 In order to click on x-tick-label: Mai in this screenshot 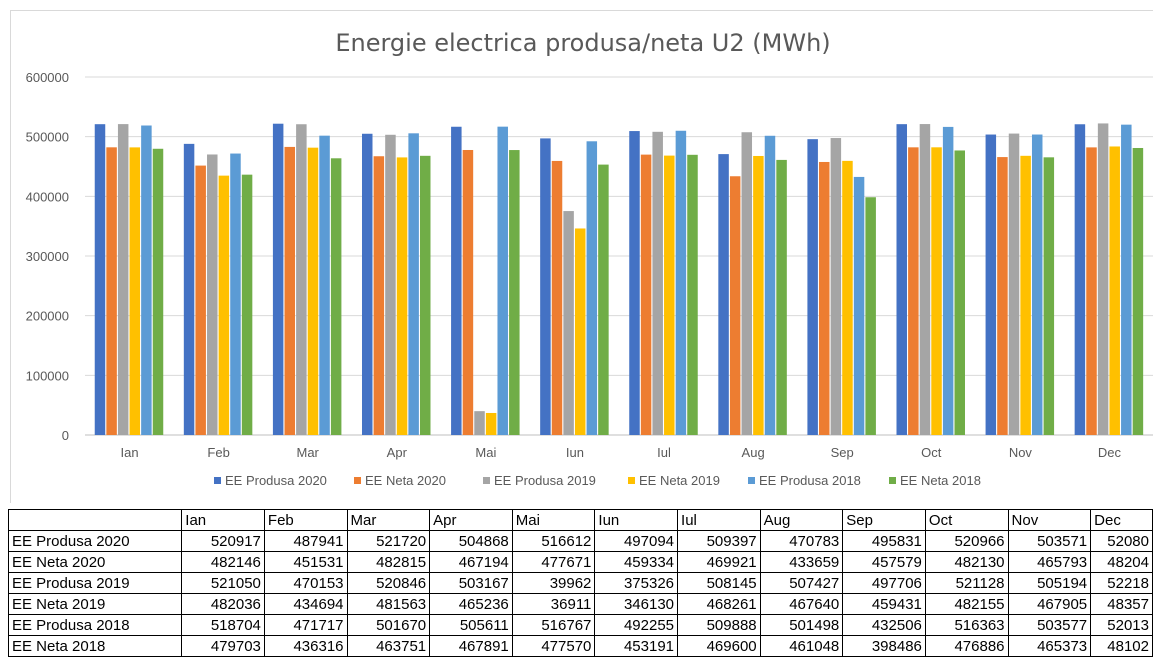, I will do `click(485, 452)`.